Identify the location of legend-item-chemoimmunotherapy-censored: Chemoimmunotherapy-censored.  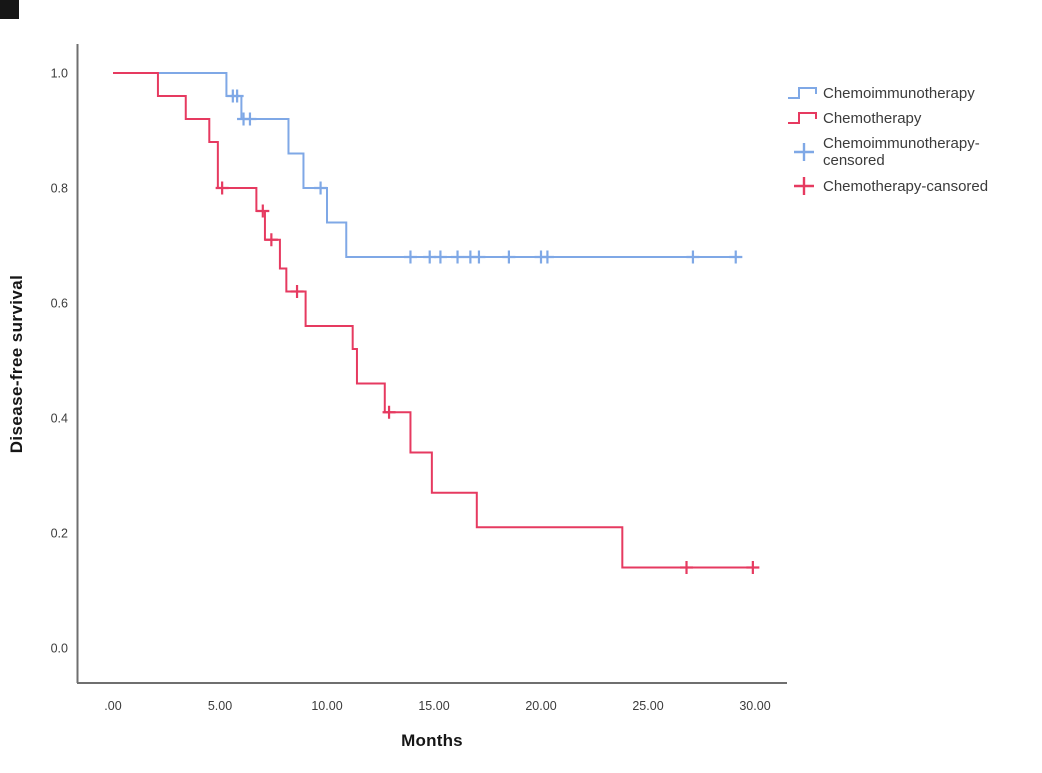
(912, 152).